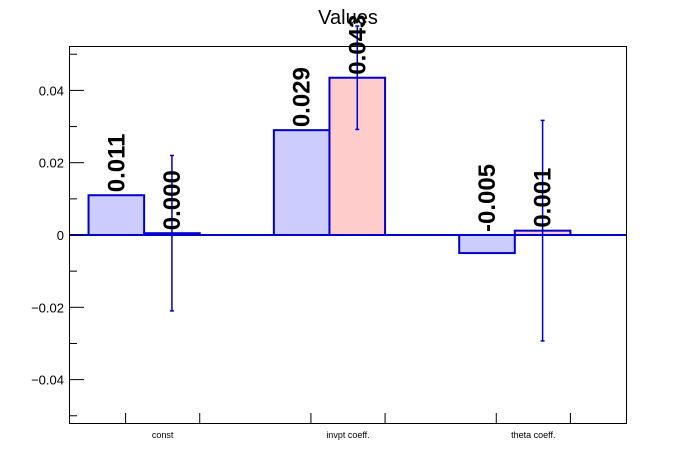 Image resolution: width=696 pixels, height=472 pixels. Describe the element at coordinates (163, 435) in the screenshot. I see `x-category-label: const` at that location.